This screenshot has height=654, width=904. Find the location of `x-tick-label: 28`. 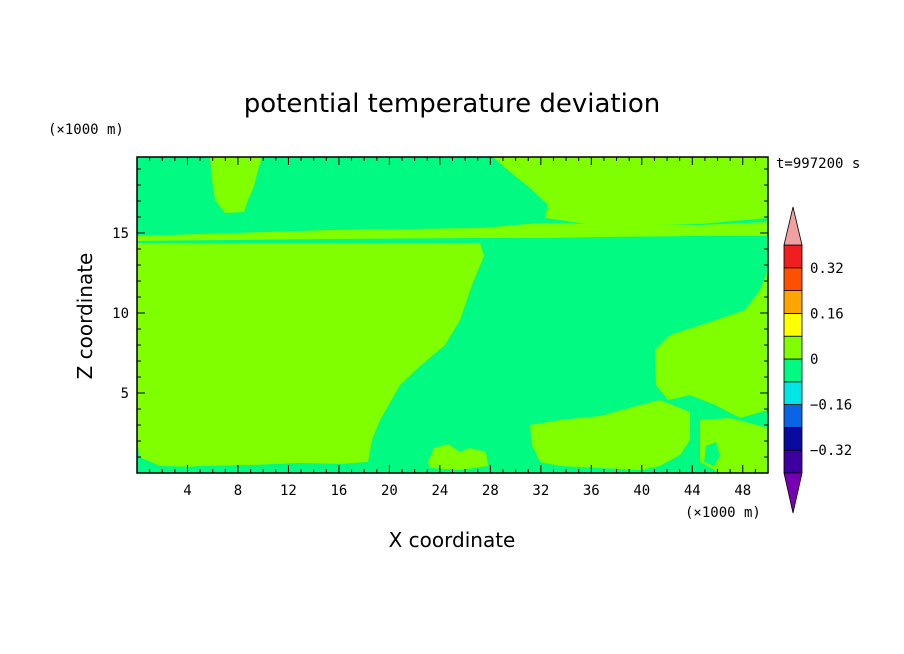

x-tick-label: 28 is located at coordinates (490, 491).